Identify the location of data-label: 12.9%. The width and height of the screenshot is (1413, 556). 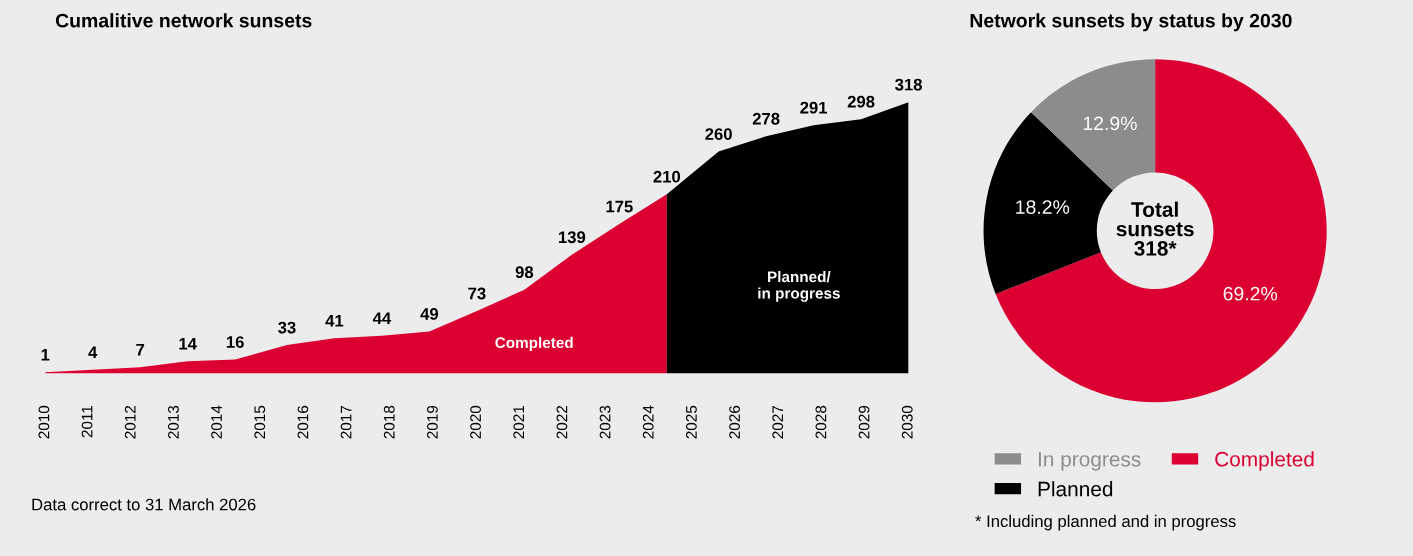
(1110, 123).